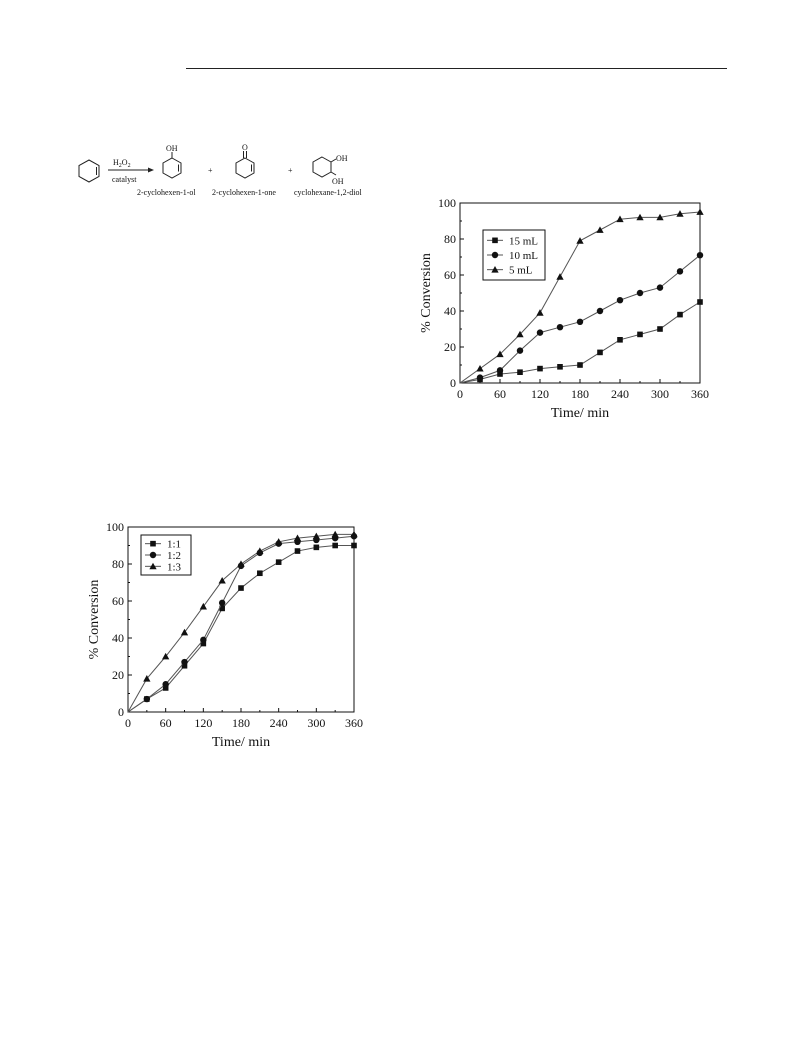 This screenshot has height=1057, width=792. Describe the element at coordinates (523, 256) in the screenshot. I see `legend-label: 10 mL` at that location.